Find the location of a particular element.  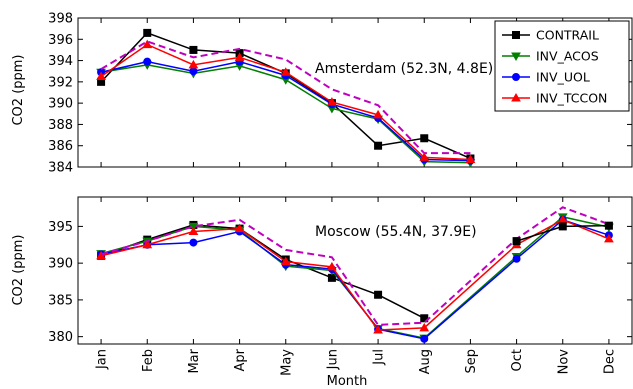

x-tick-label-aug: Aug is located at coordinates (425, 361).